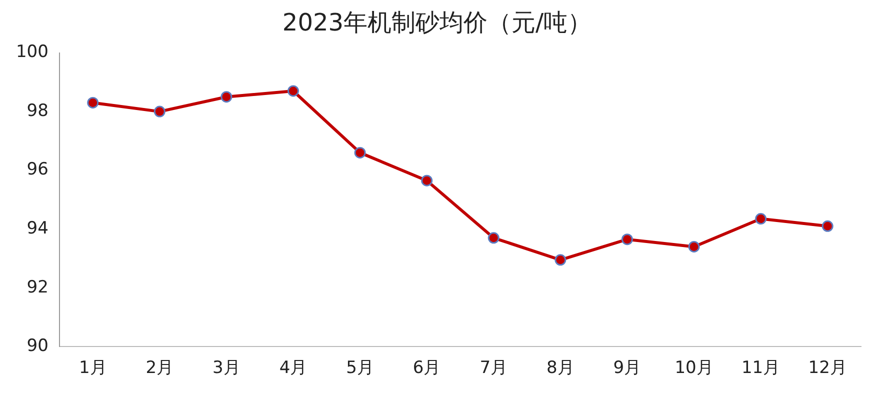 The width and height of the screenshot is (889, 399). Describe the element at coordinates (827, 368) in the screenshot. I see `x-tick-label: 12月` at that location.